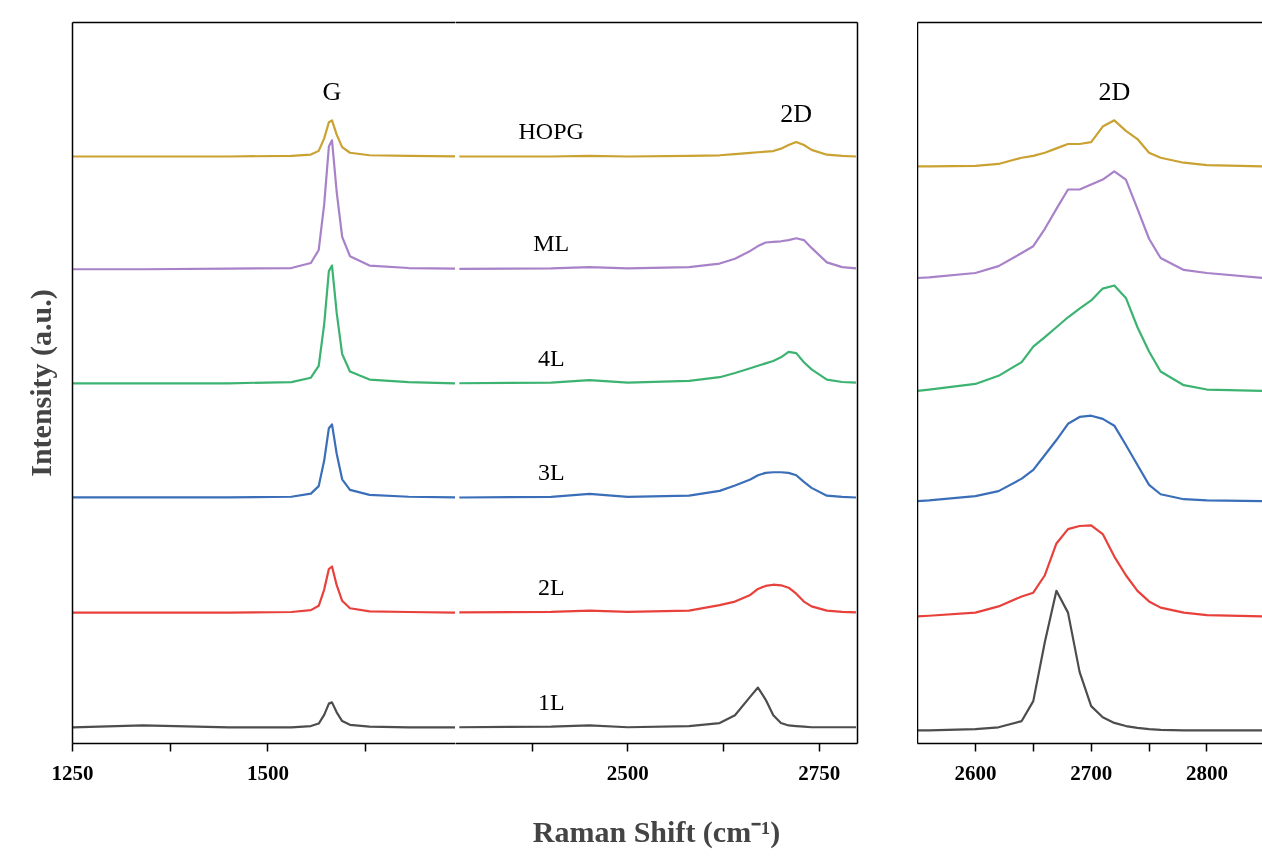 The width and height of the screenshot is (1262, 865). I want to click on series-label: 3L, so click(551, 471).